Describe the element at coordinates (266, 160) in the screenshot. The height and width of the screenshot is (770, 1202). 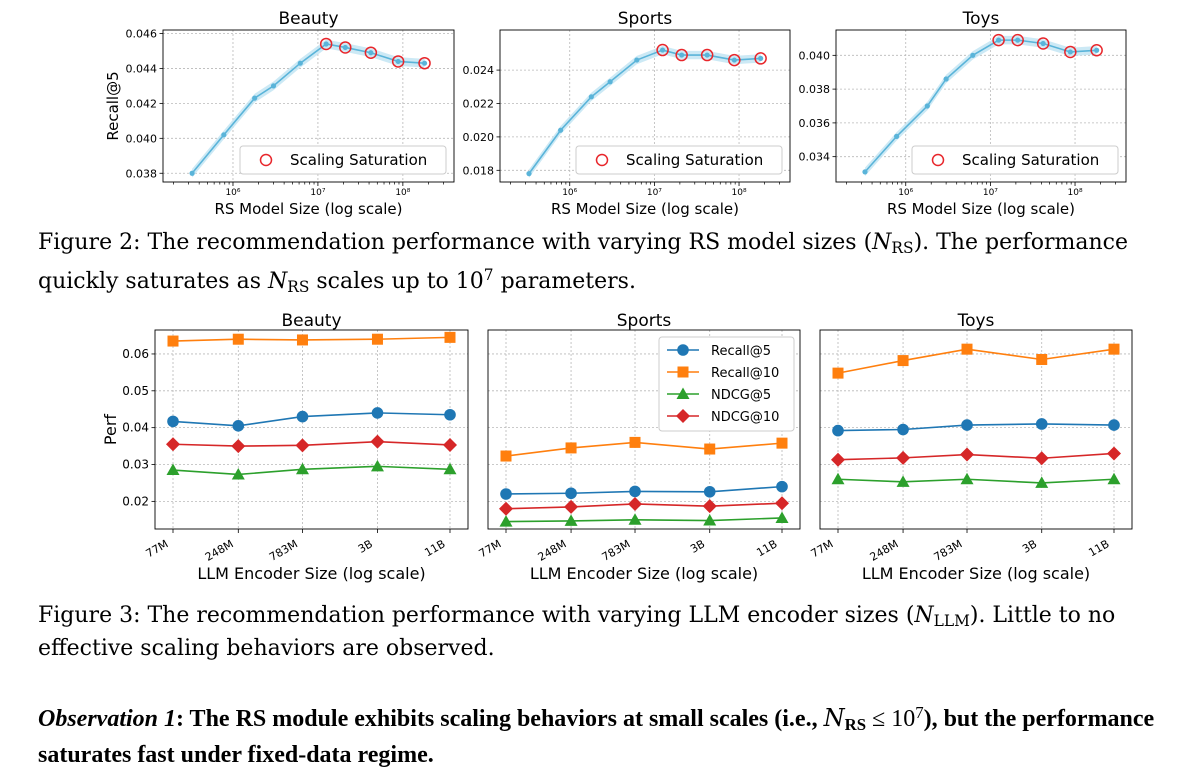
I see `legend-marker-saturation` at that location.